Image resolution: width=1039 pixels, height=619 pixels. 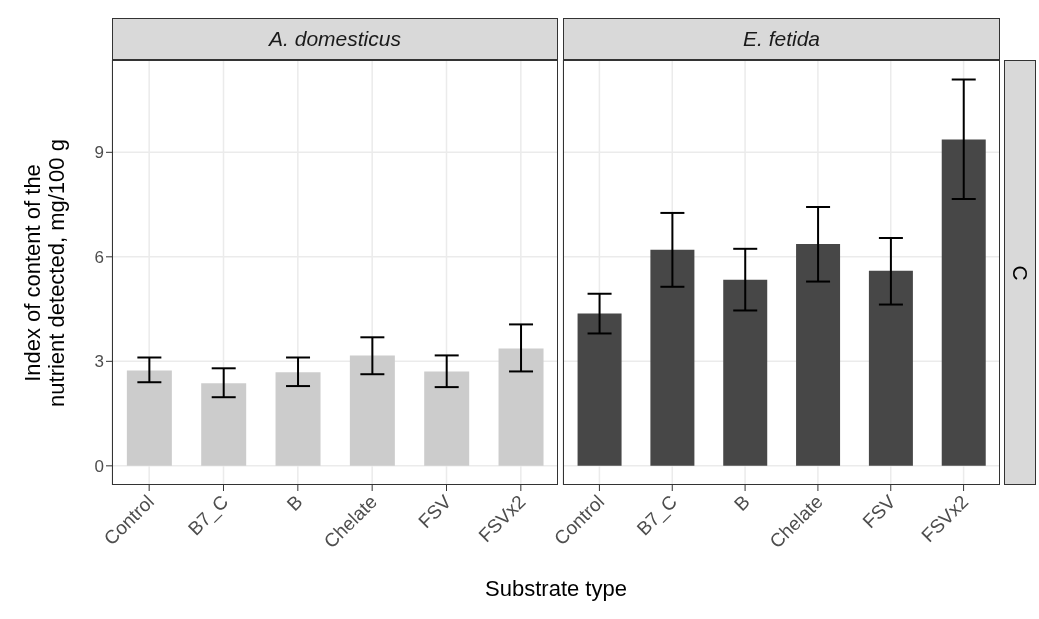 What do you see at coordinates (335, 39) in the screenshot?
I see `chart-title: A. domesticus` at bounding box center [335, 39].